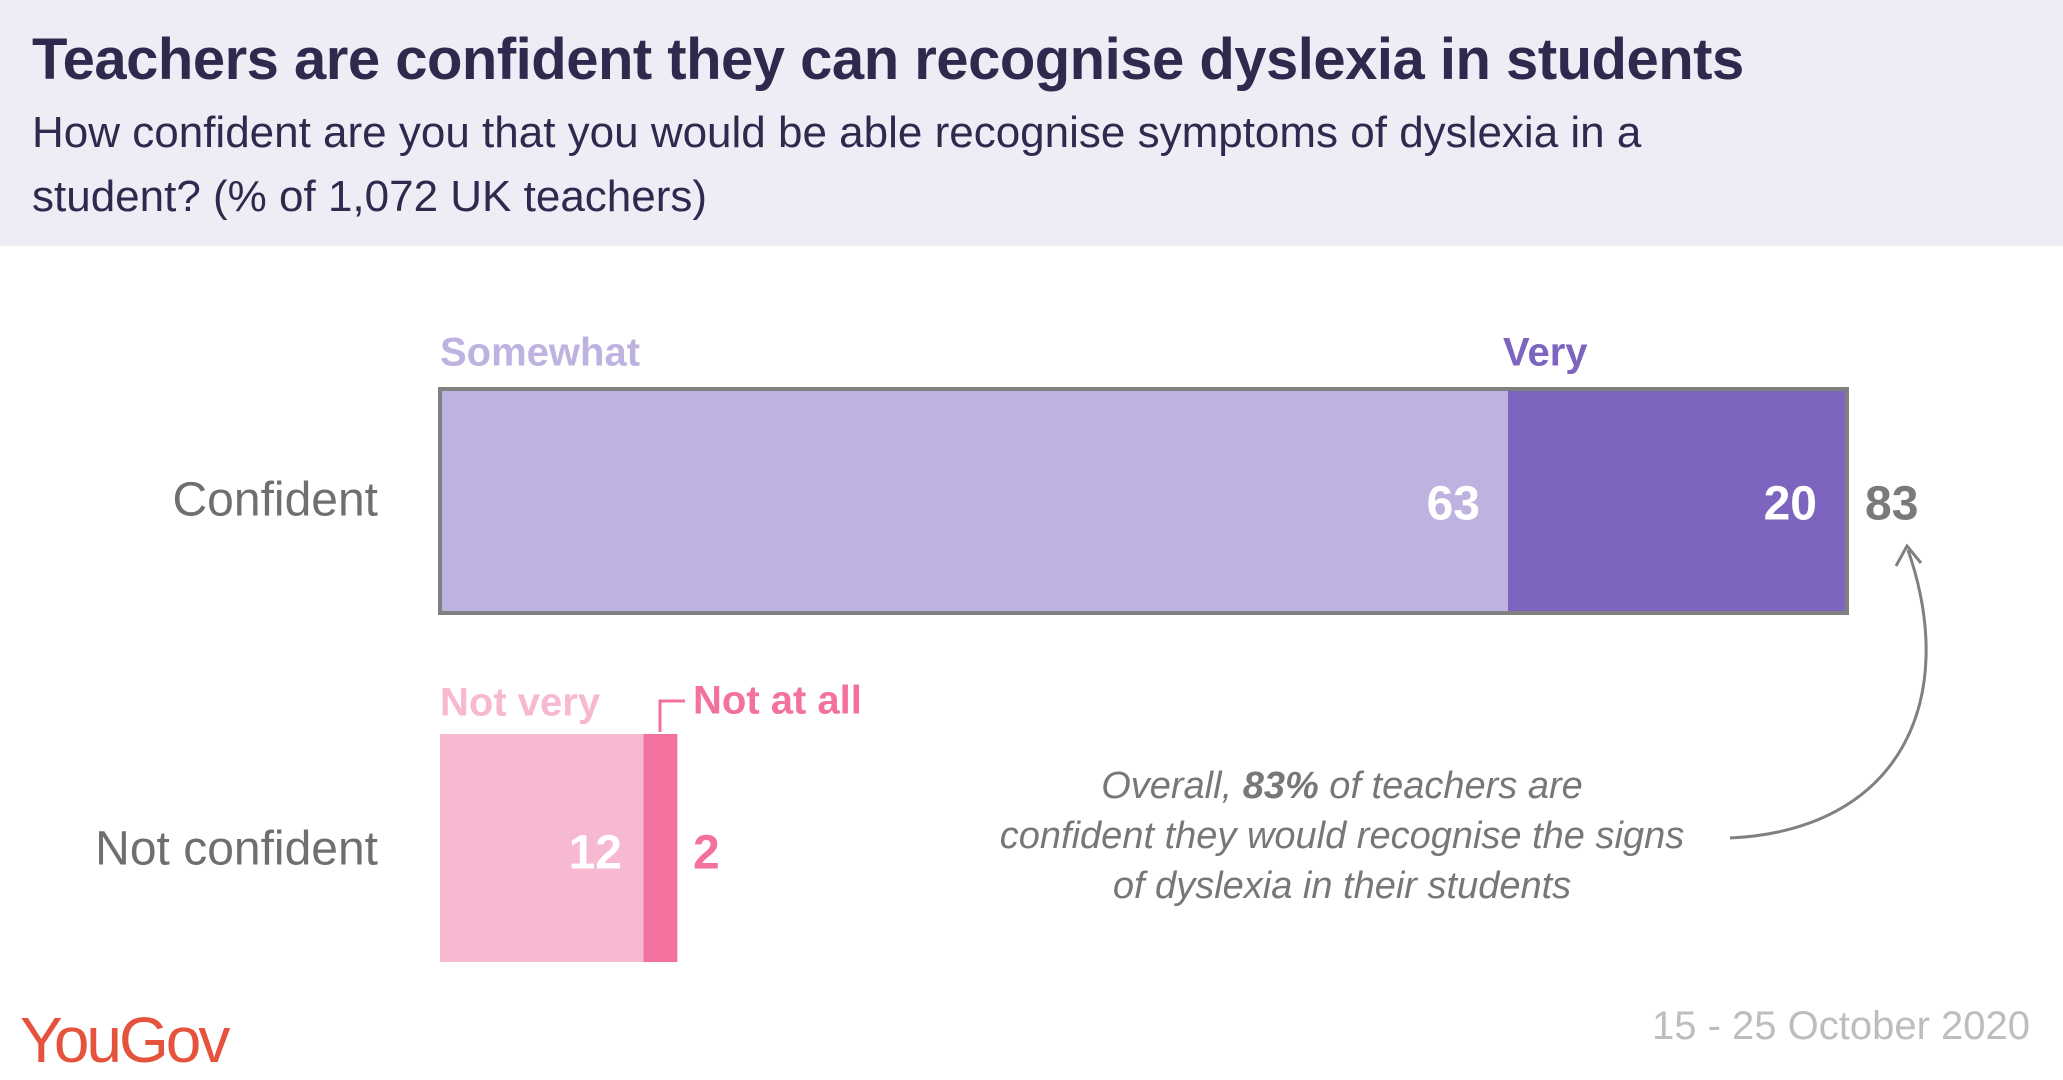  I want to click on fieldwork-date: 15 - 25 October 2020, so click(1840, 1026).